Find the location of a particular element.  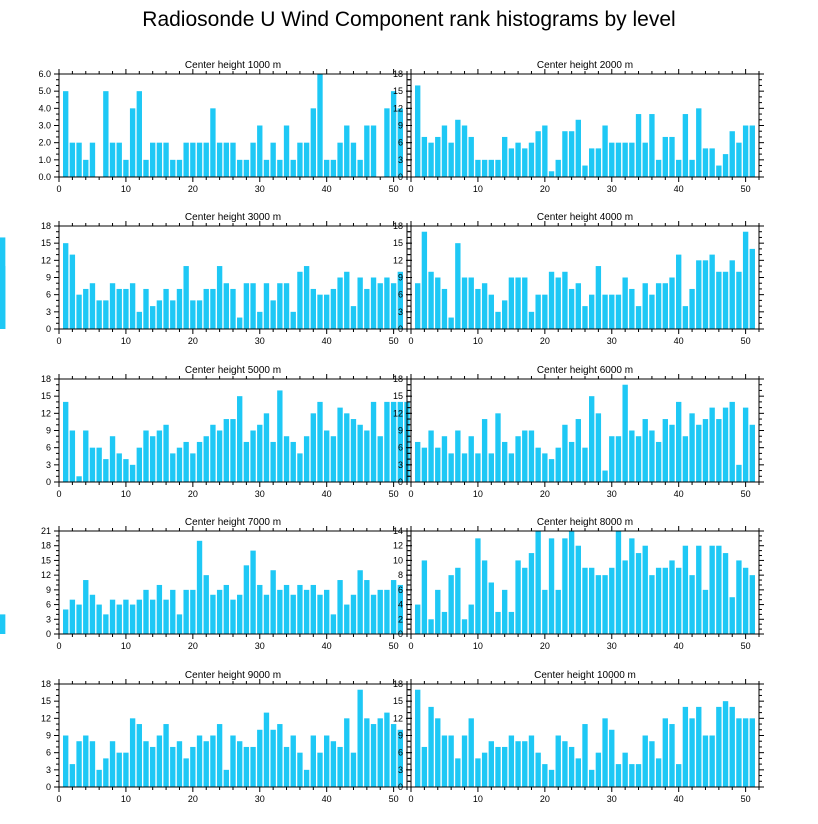

y-tick-label: 3 is located at coordinates (48, 770).